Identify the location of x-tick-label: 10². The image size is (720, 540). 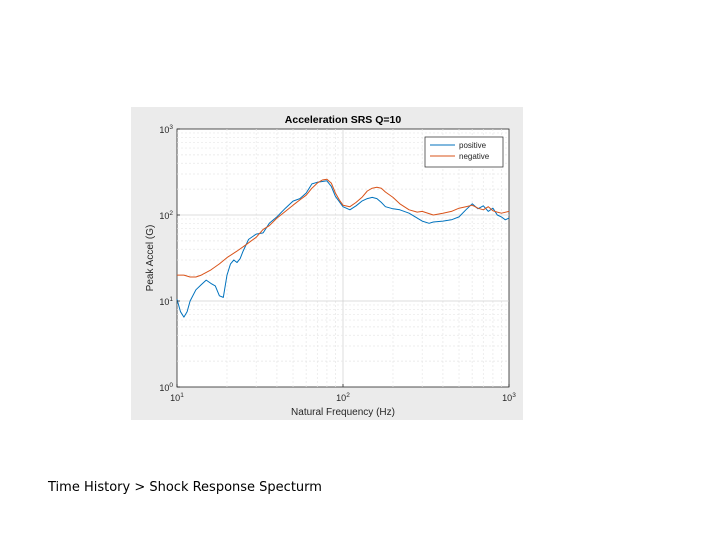
(343, 397).